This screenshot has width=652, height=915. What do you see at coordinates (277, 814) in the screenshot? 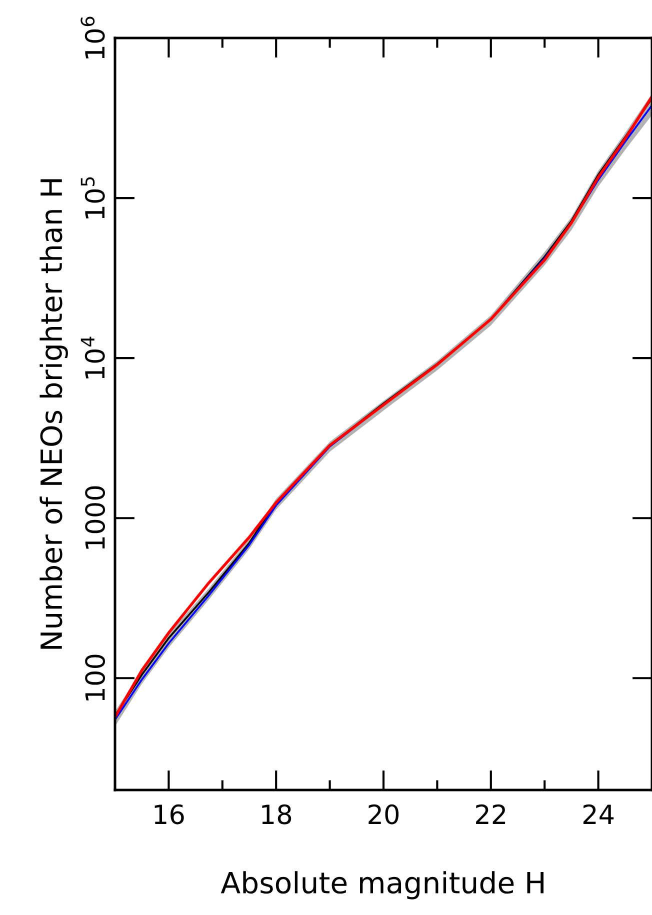
I see `x-tick-label: 18` at bounding box center [277, 814].